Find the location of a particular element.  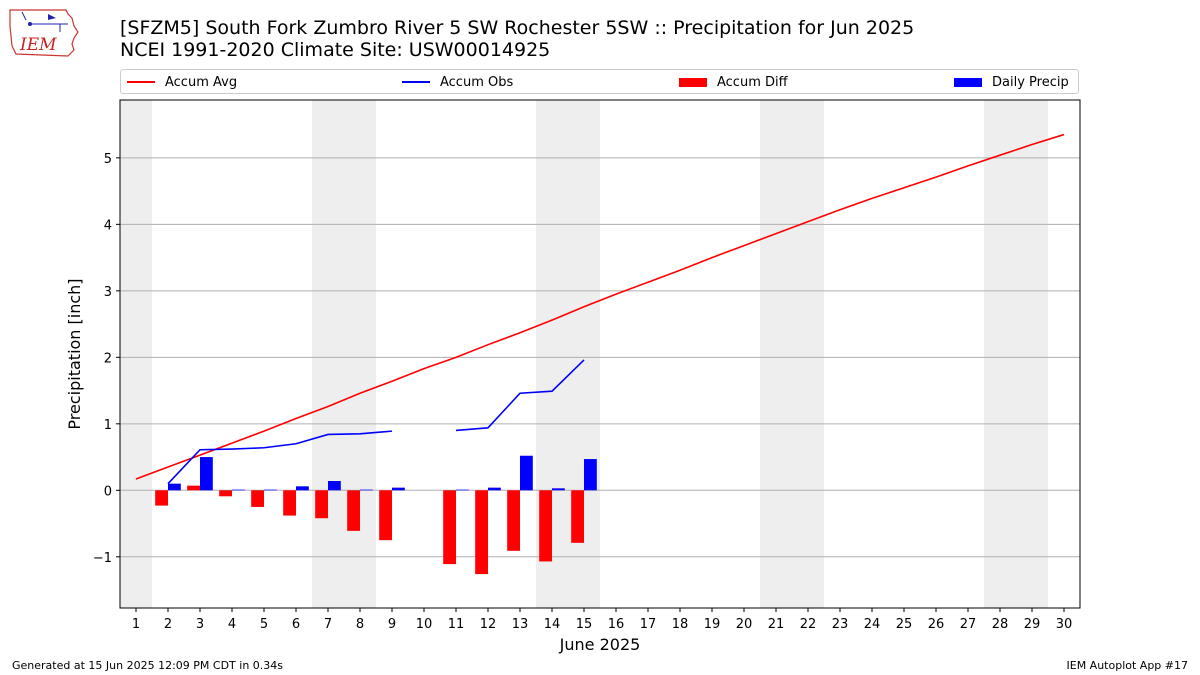

legend-swatch-avg is located at coordinates (141, 82).